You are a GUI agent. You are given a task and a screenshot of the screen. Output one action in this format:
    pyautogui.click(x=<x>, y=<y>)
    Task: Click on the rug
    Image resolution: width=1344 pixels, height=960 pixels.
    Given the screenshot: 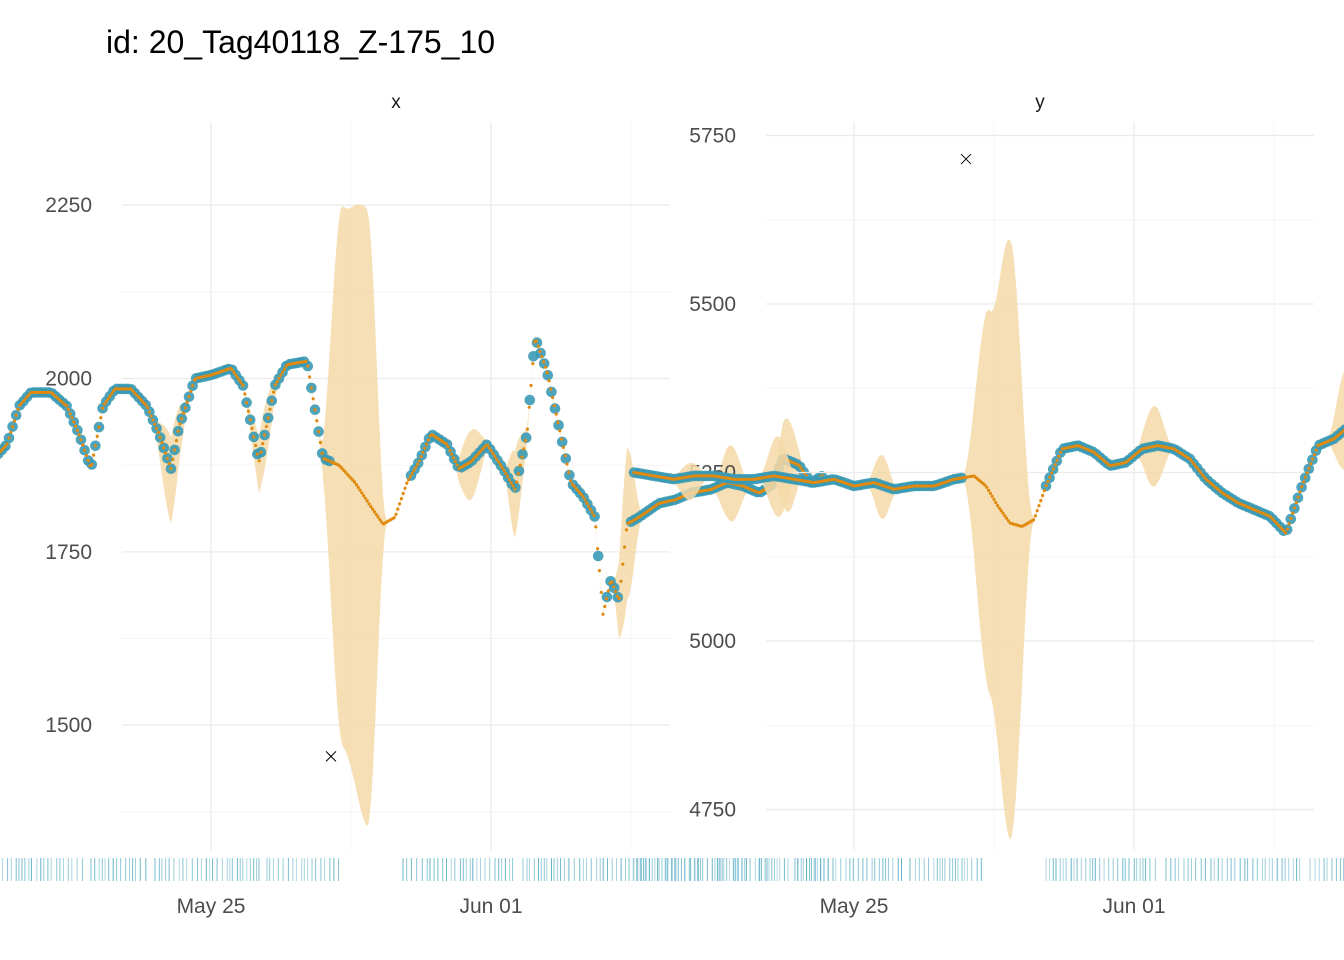 What is the action you would take?
    pyautogui.click(x=988, y=869)
    